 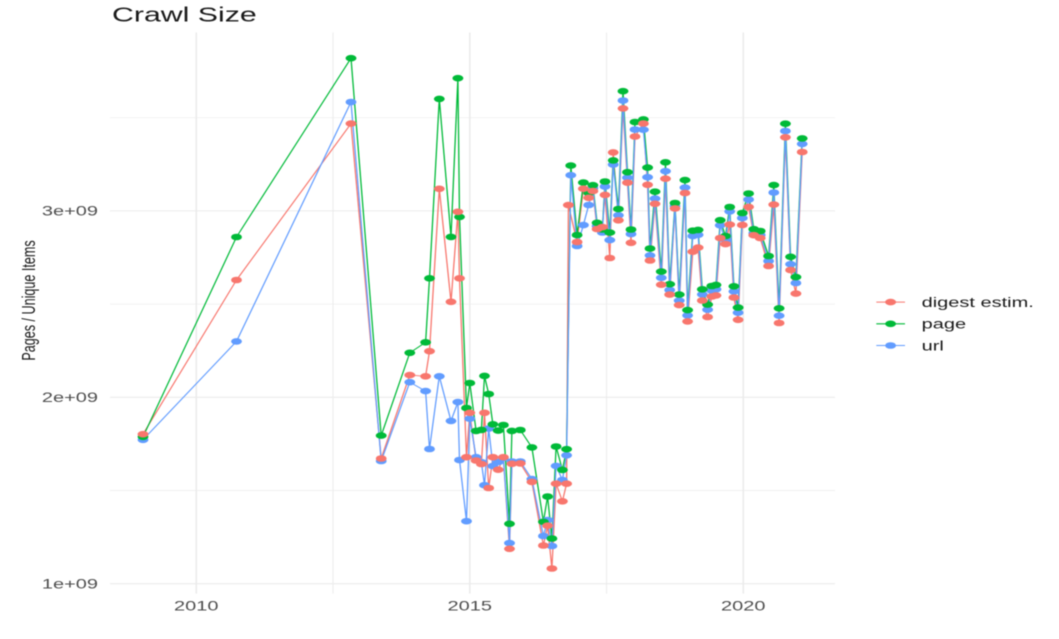 I want to click on svg-text: url, so click(x=933, y=345).